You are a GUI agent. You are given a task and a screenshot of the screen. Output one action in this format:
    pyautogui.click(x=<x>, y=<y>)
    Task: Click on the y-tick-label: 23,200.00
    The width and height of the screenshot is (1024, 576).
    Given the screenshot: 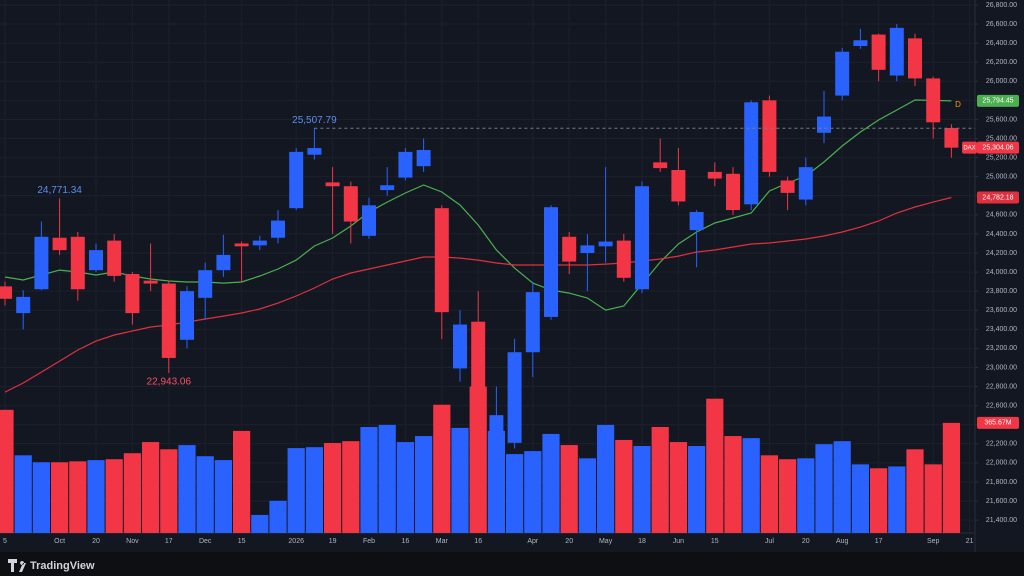 What is the action you would take?
    pyautogui.click(x=1001, y=348)
    